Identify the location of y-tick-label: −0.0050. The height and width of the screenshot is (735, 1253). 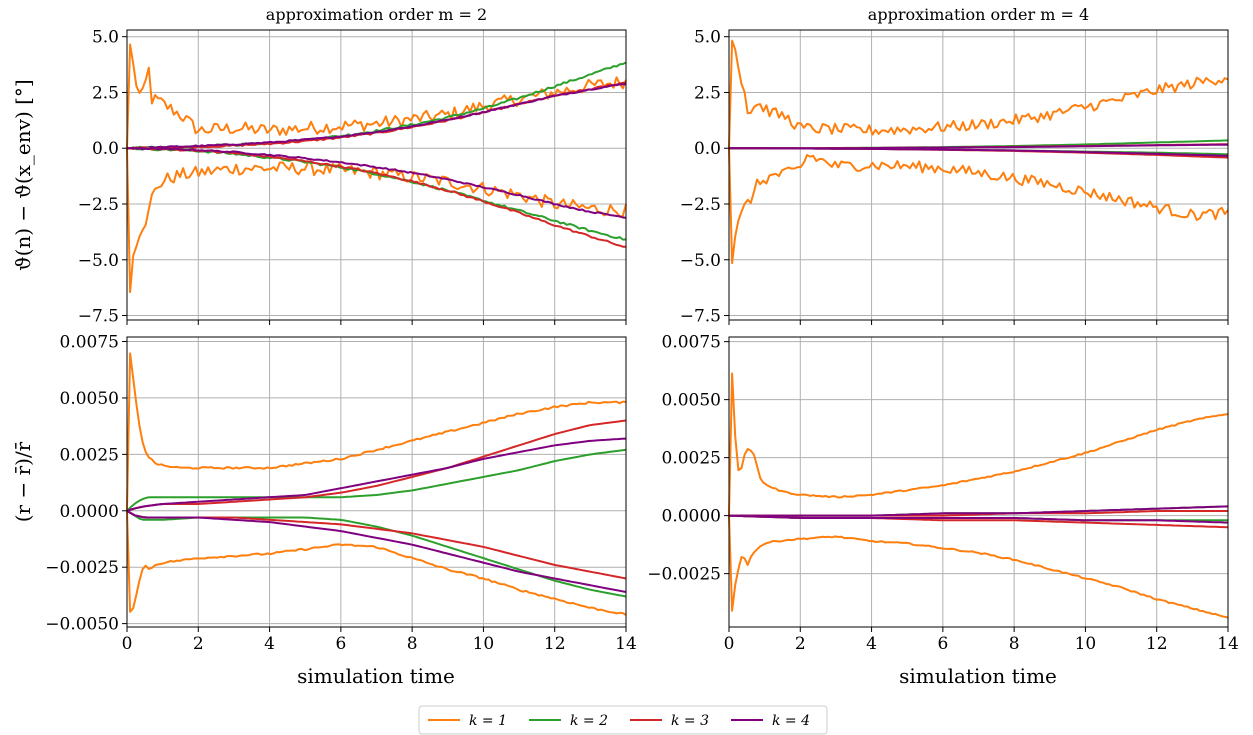
(82, 625).